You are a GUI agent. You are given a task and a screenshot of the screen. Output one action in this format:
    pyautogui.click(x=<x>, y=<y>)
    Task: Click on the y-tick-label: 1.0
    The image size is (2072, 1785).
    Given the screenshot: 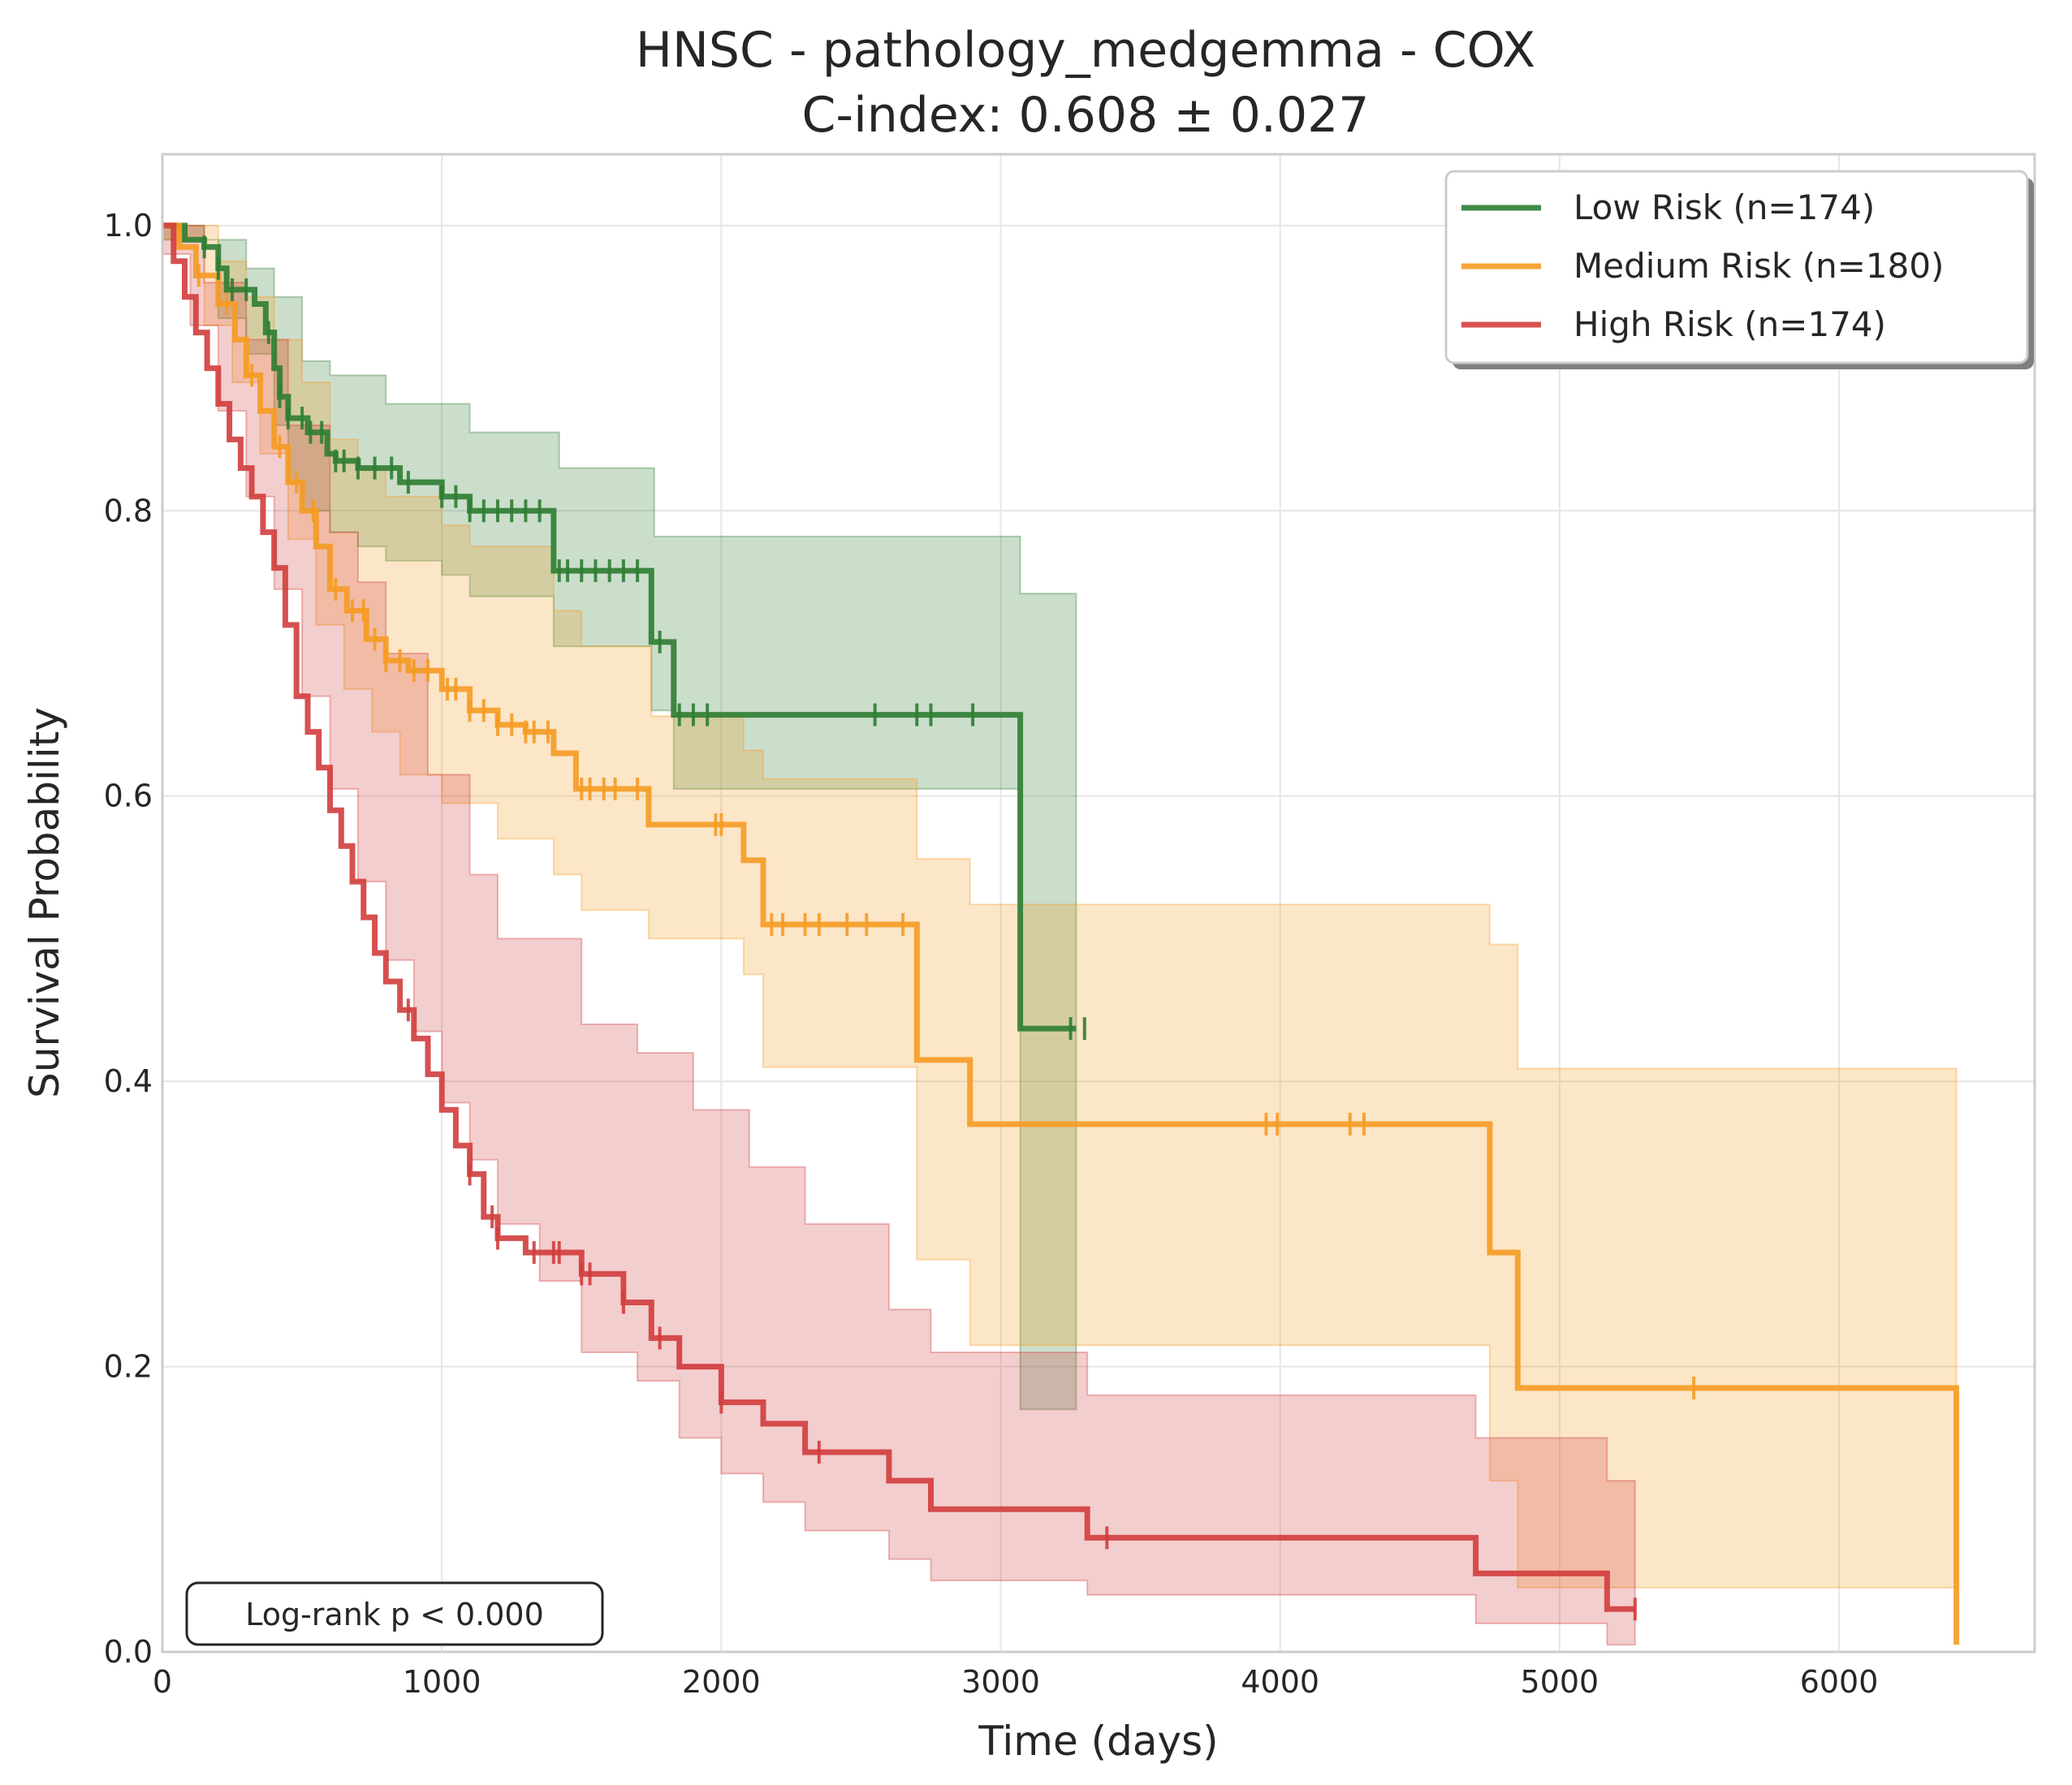 What is the action you would take?
    pyautogui.click(x=128, y=226)
    